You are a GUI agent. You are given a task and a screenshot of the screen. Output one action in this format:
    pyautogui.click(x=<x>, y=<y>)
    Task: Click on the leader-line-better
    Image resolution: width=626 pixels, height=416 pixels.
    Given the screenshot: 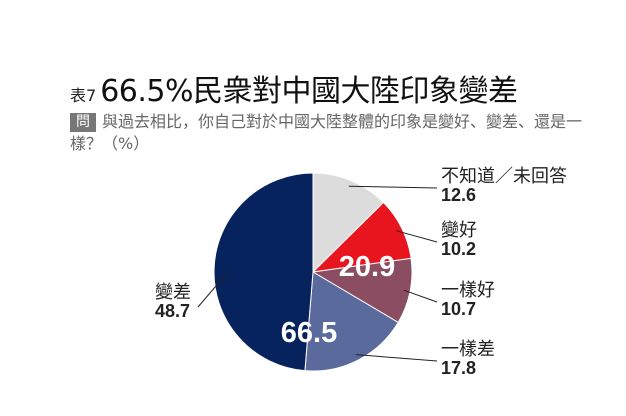 What is the action you would take?
    pyautogui.click(x=417, y=236)
    